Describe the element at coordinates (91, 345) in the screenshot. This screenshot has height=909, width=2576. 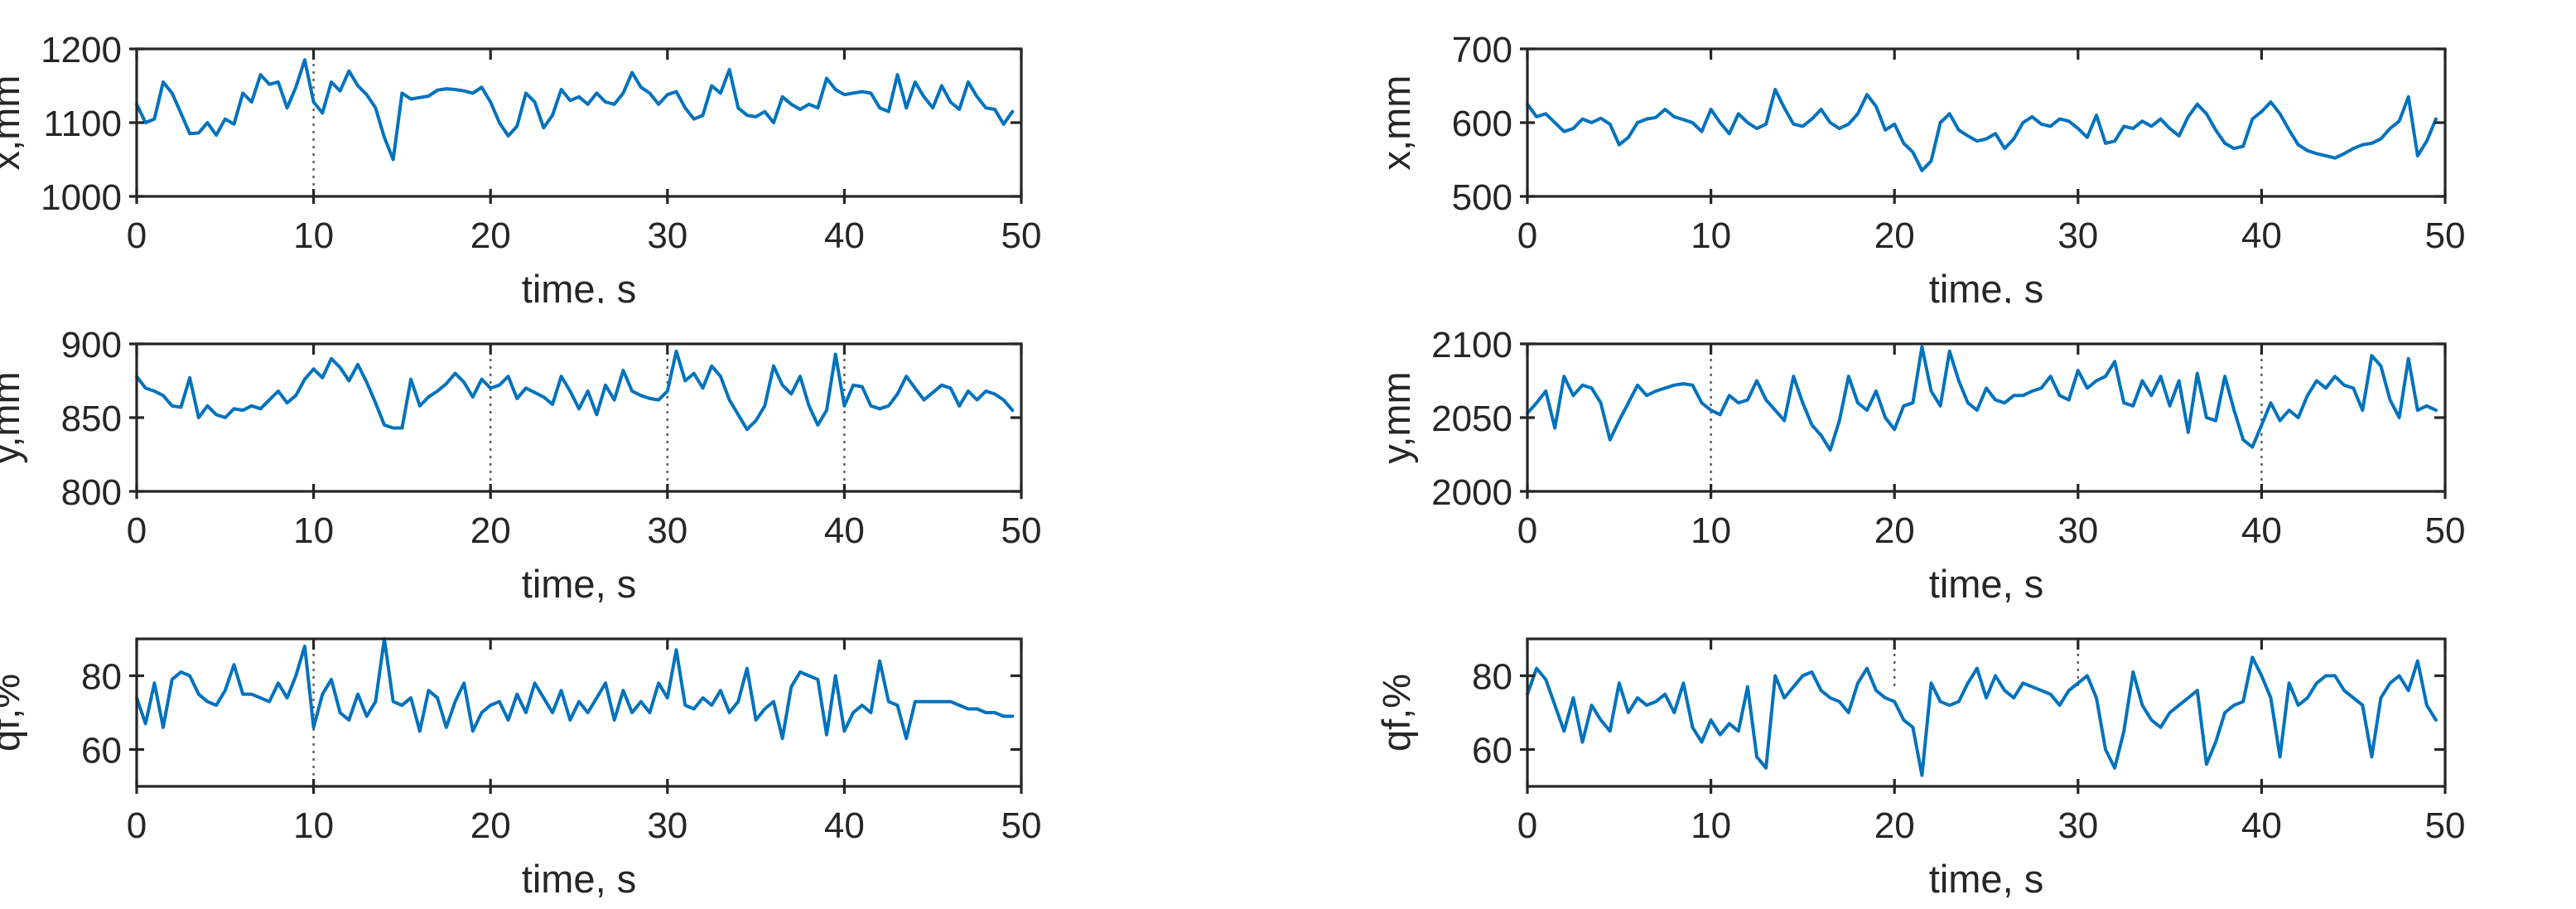
I see `y-tick-label: 900` at that location.